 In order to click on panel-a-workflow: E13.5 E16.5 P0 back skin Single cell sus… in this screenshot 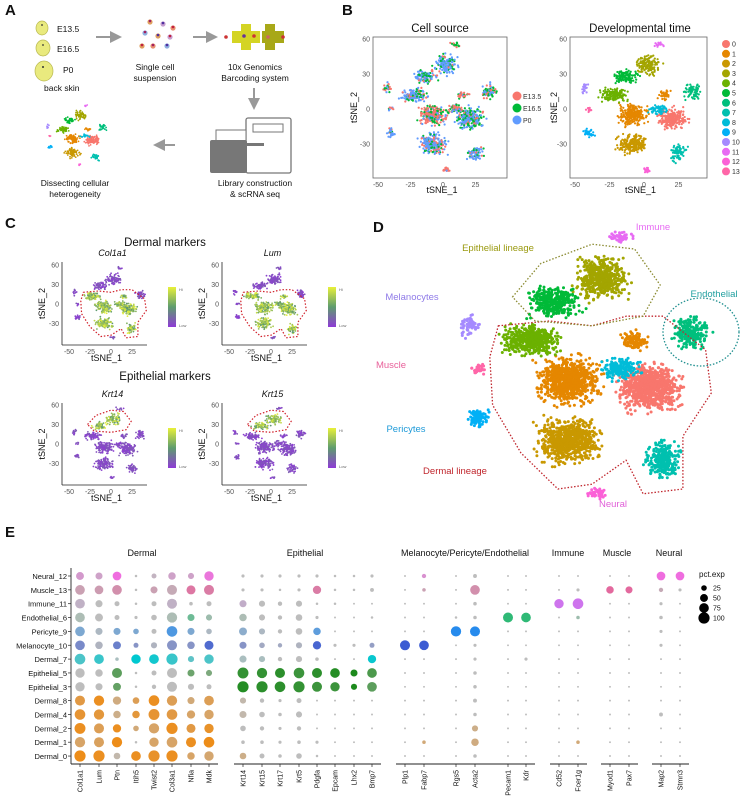, I will do `click(163, 109)`.